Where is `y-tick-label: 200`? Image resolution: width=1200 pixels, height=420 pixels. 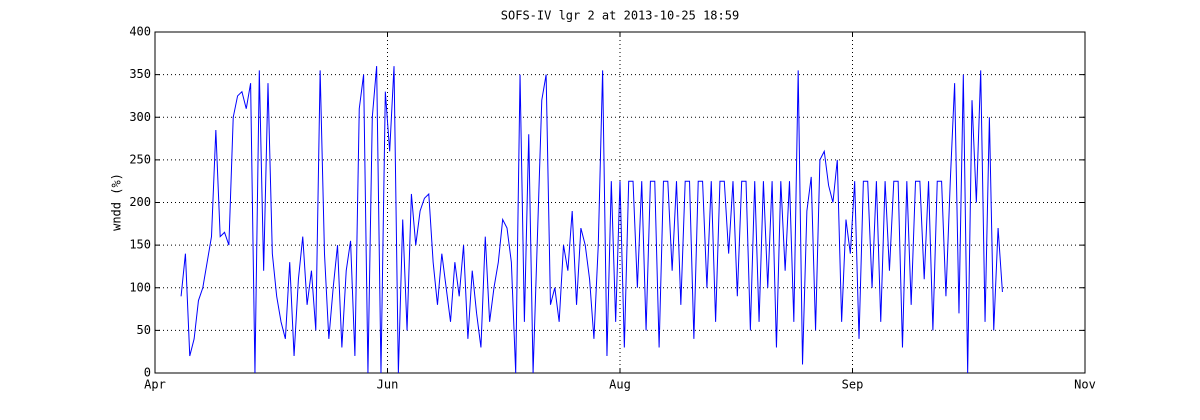 y-tick-label: 200 is located at coordinates (140, 202).